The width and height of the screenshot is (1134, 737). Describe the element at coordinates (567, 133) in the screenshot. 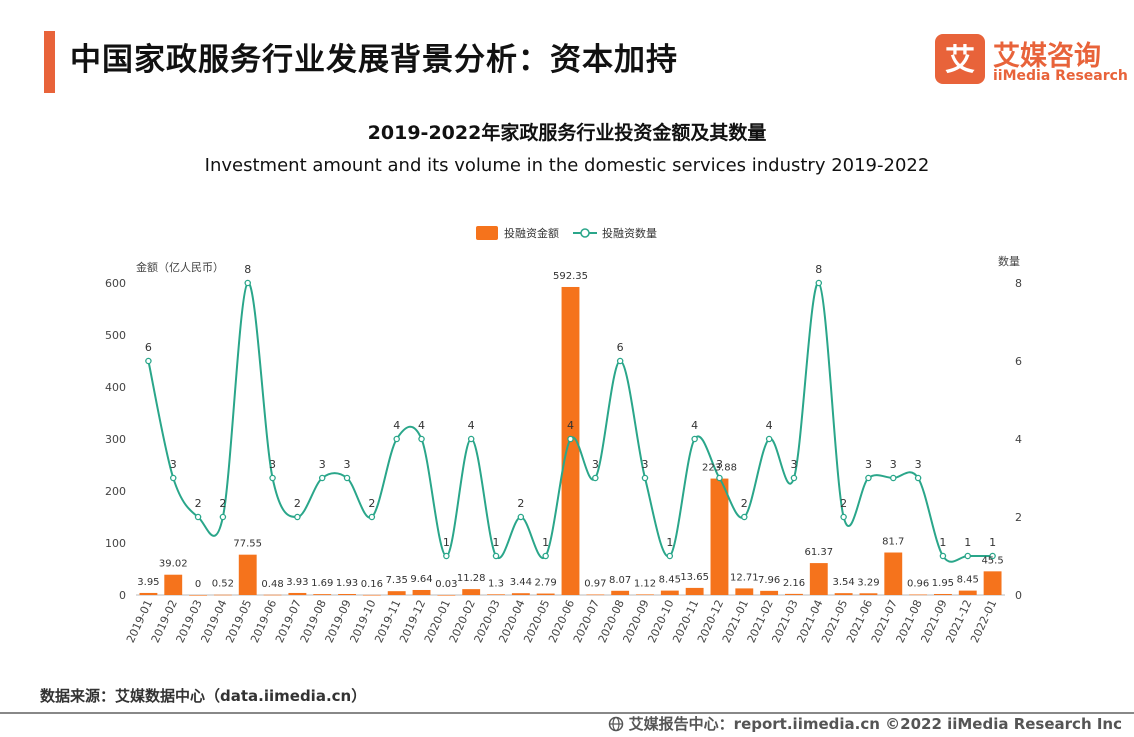

I see `chart-title: 2019-2022年家政服务行业投资金额及其数量` at that location.